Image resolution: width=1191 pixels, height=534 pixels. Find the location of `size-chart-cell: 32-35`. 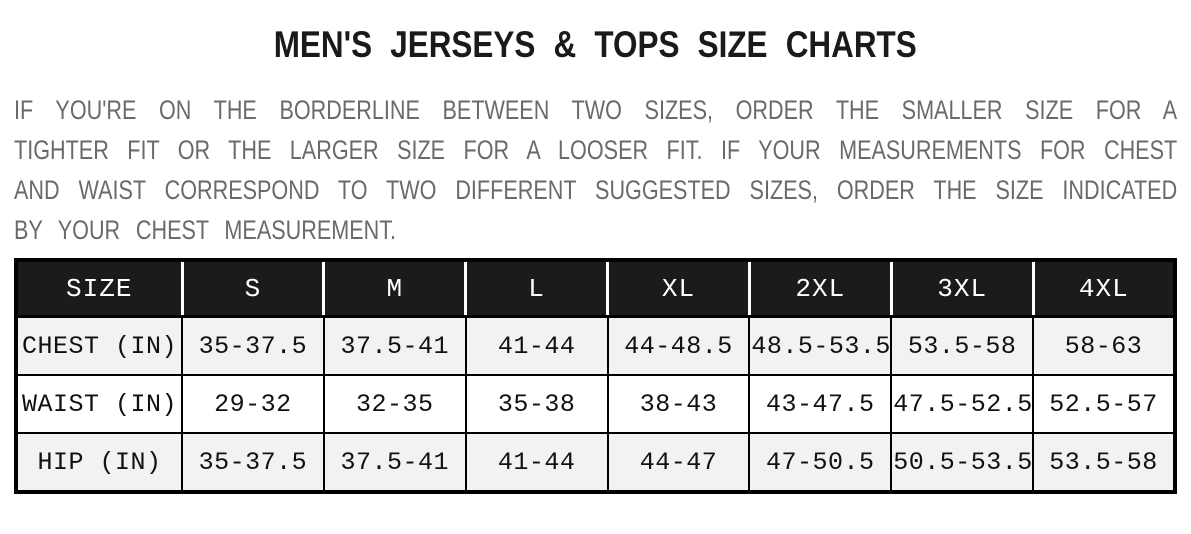

size-chart-cell: 32-35 is located at coordinates (394, 404).